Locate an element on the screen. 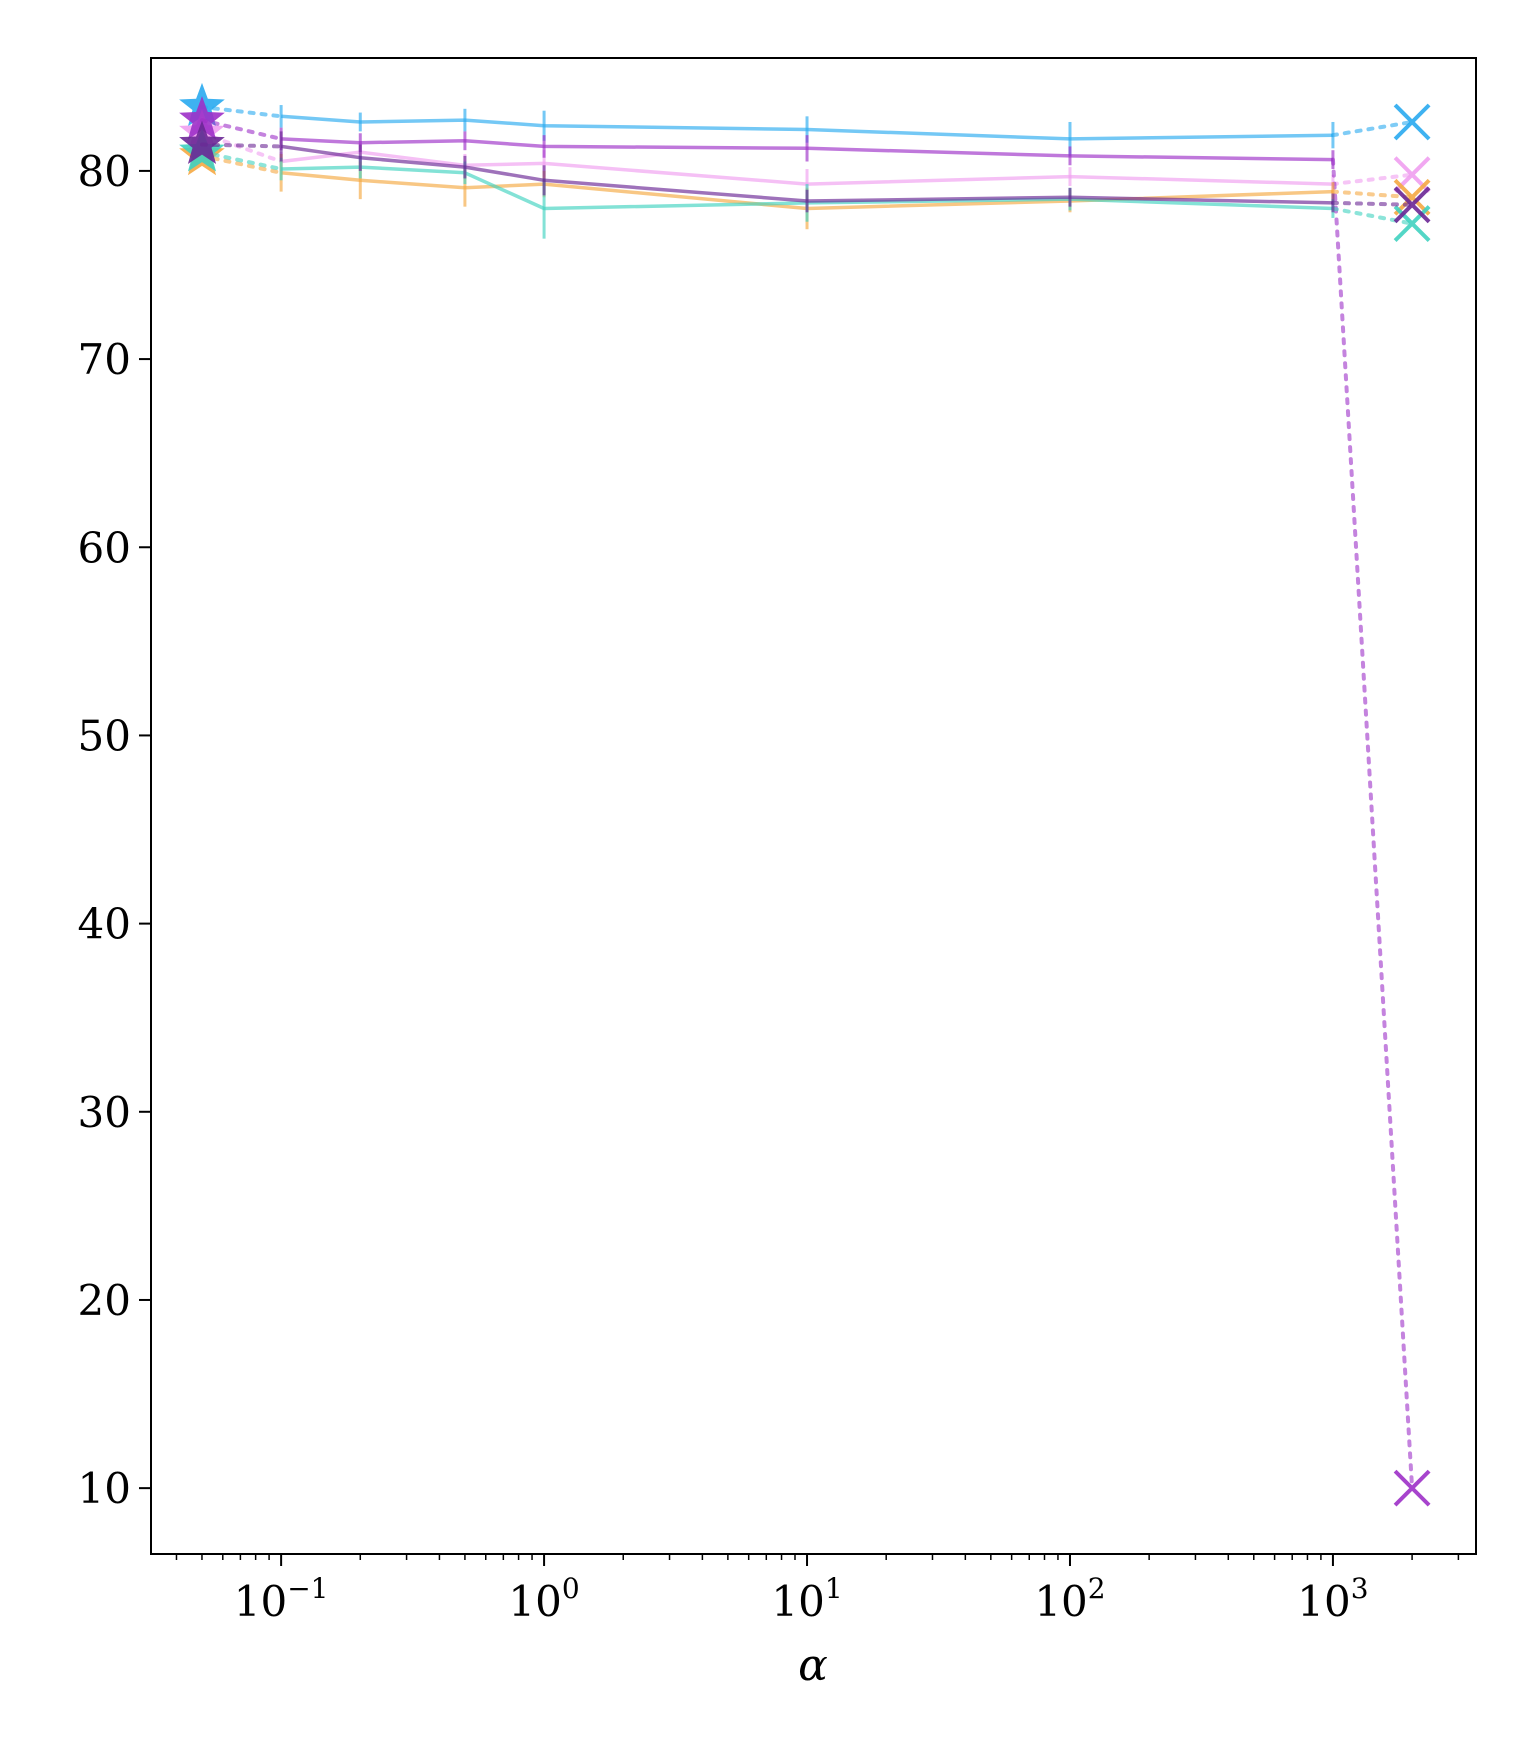 The image size is (1522, 1740). series-3-star-connector is located at coordinates (241, 164).